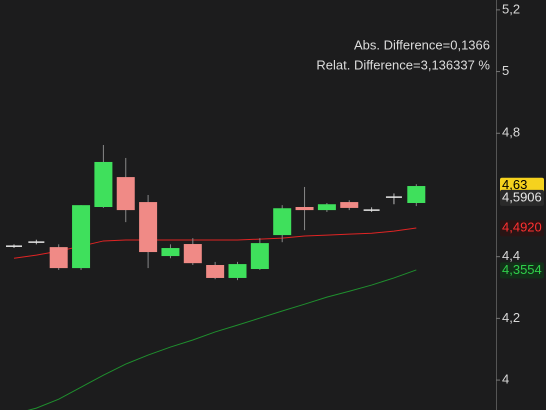 This screenshot has width=546, height=410. I want to click on price-tag-label: 4,4920, so click(522, 227).